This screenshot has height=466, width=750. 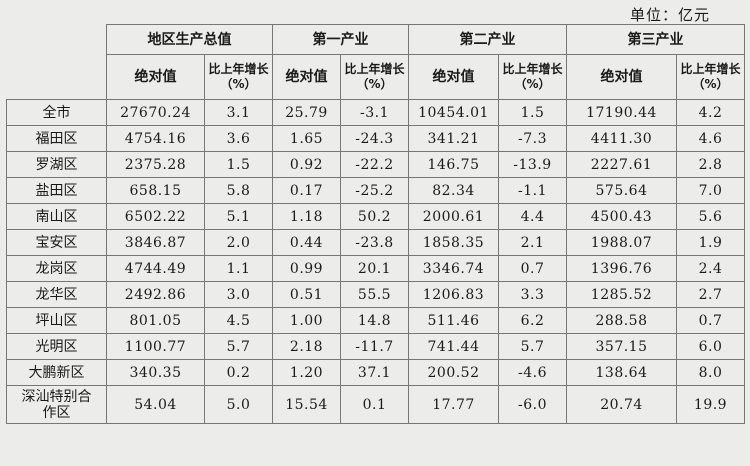 What do you see at coordinates (621, 164) in the screenshot?
I see `tertiary-value-cell: 2227.61` at bounding box center [621, 164].